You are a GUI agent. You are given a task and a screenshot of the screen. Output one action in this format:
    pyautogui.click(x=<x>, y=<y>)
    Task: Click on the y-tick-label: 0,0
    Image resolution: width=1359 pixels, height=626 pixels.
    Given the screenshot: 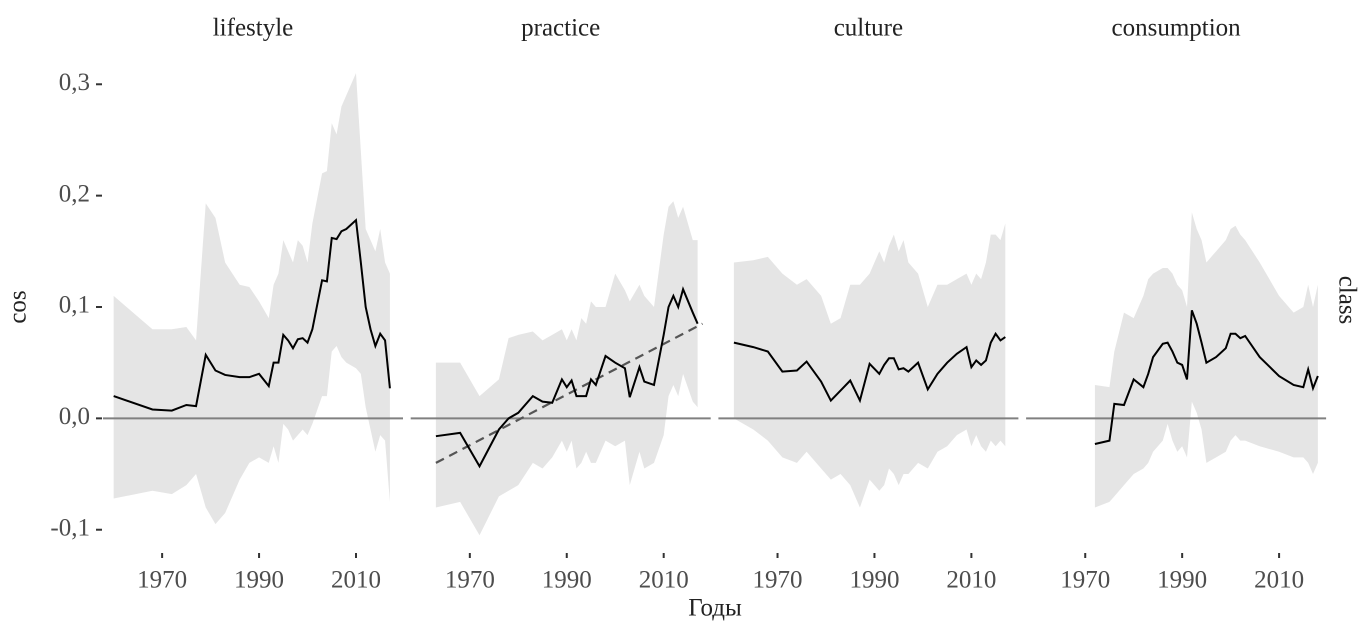 What is the action you would take?
    pyautogui.click(x=74, y=416)
    